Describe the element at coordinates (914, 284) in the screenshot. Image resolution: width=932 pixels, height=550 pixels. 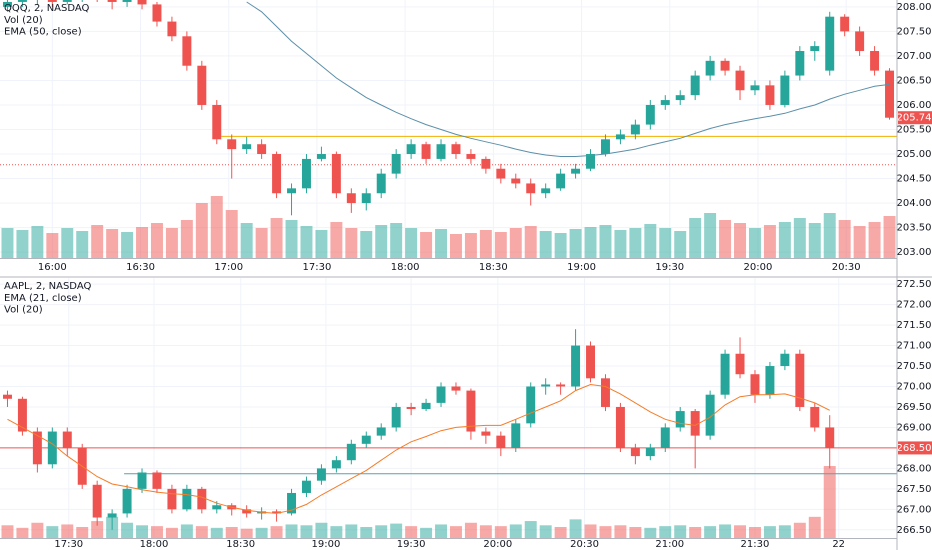
I see `y-tick-label: 272.50` at that location.